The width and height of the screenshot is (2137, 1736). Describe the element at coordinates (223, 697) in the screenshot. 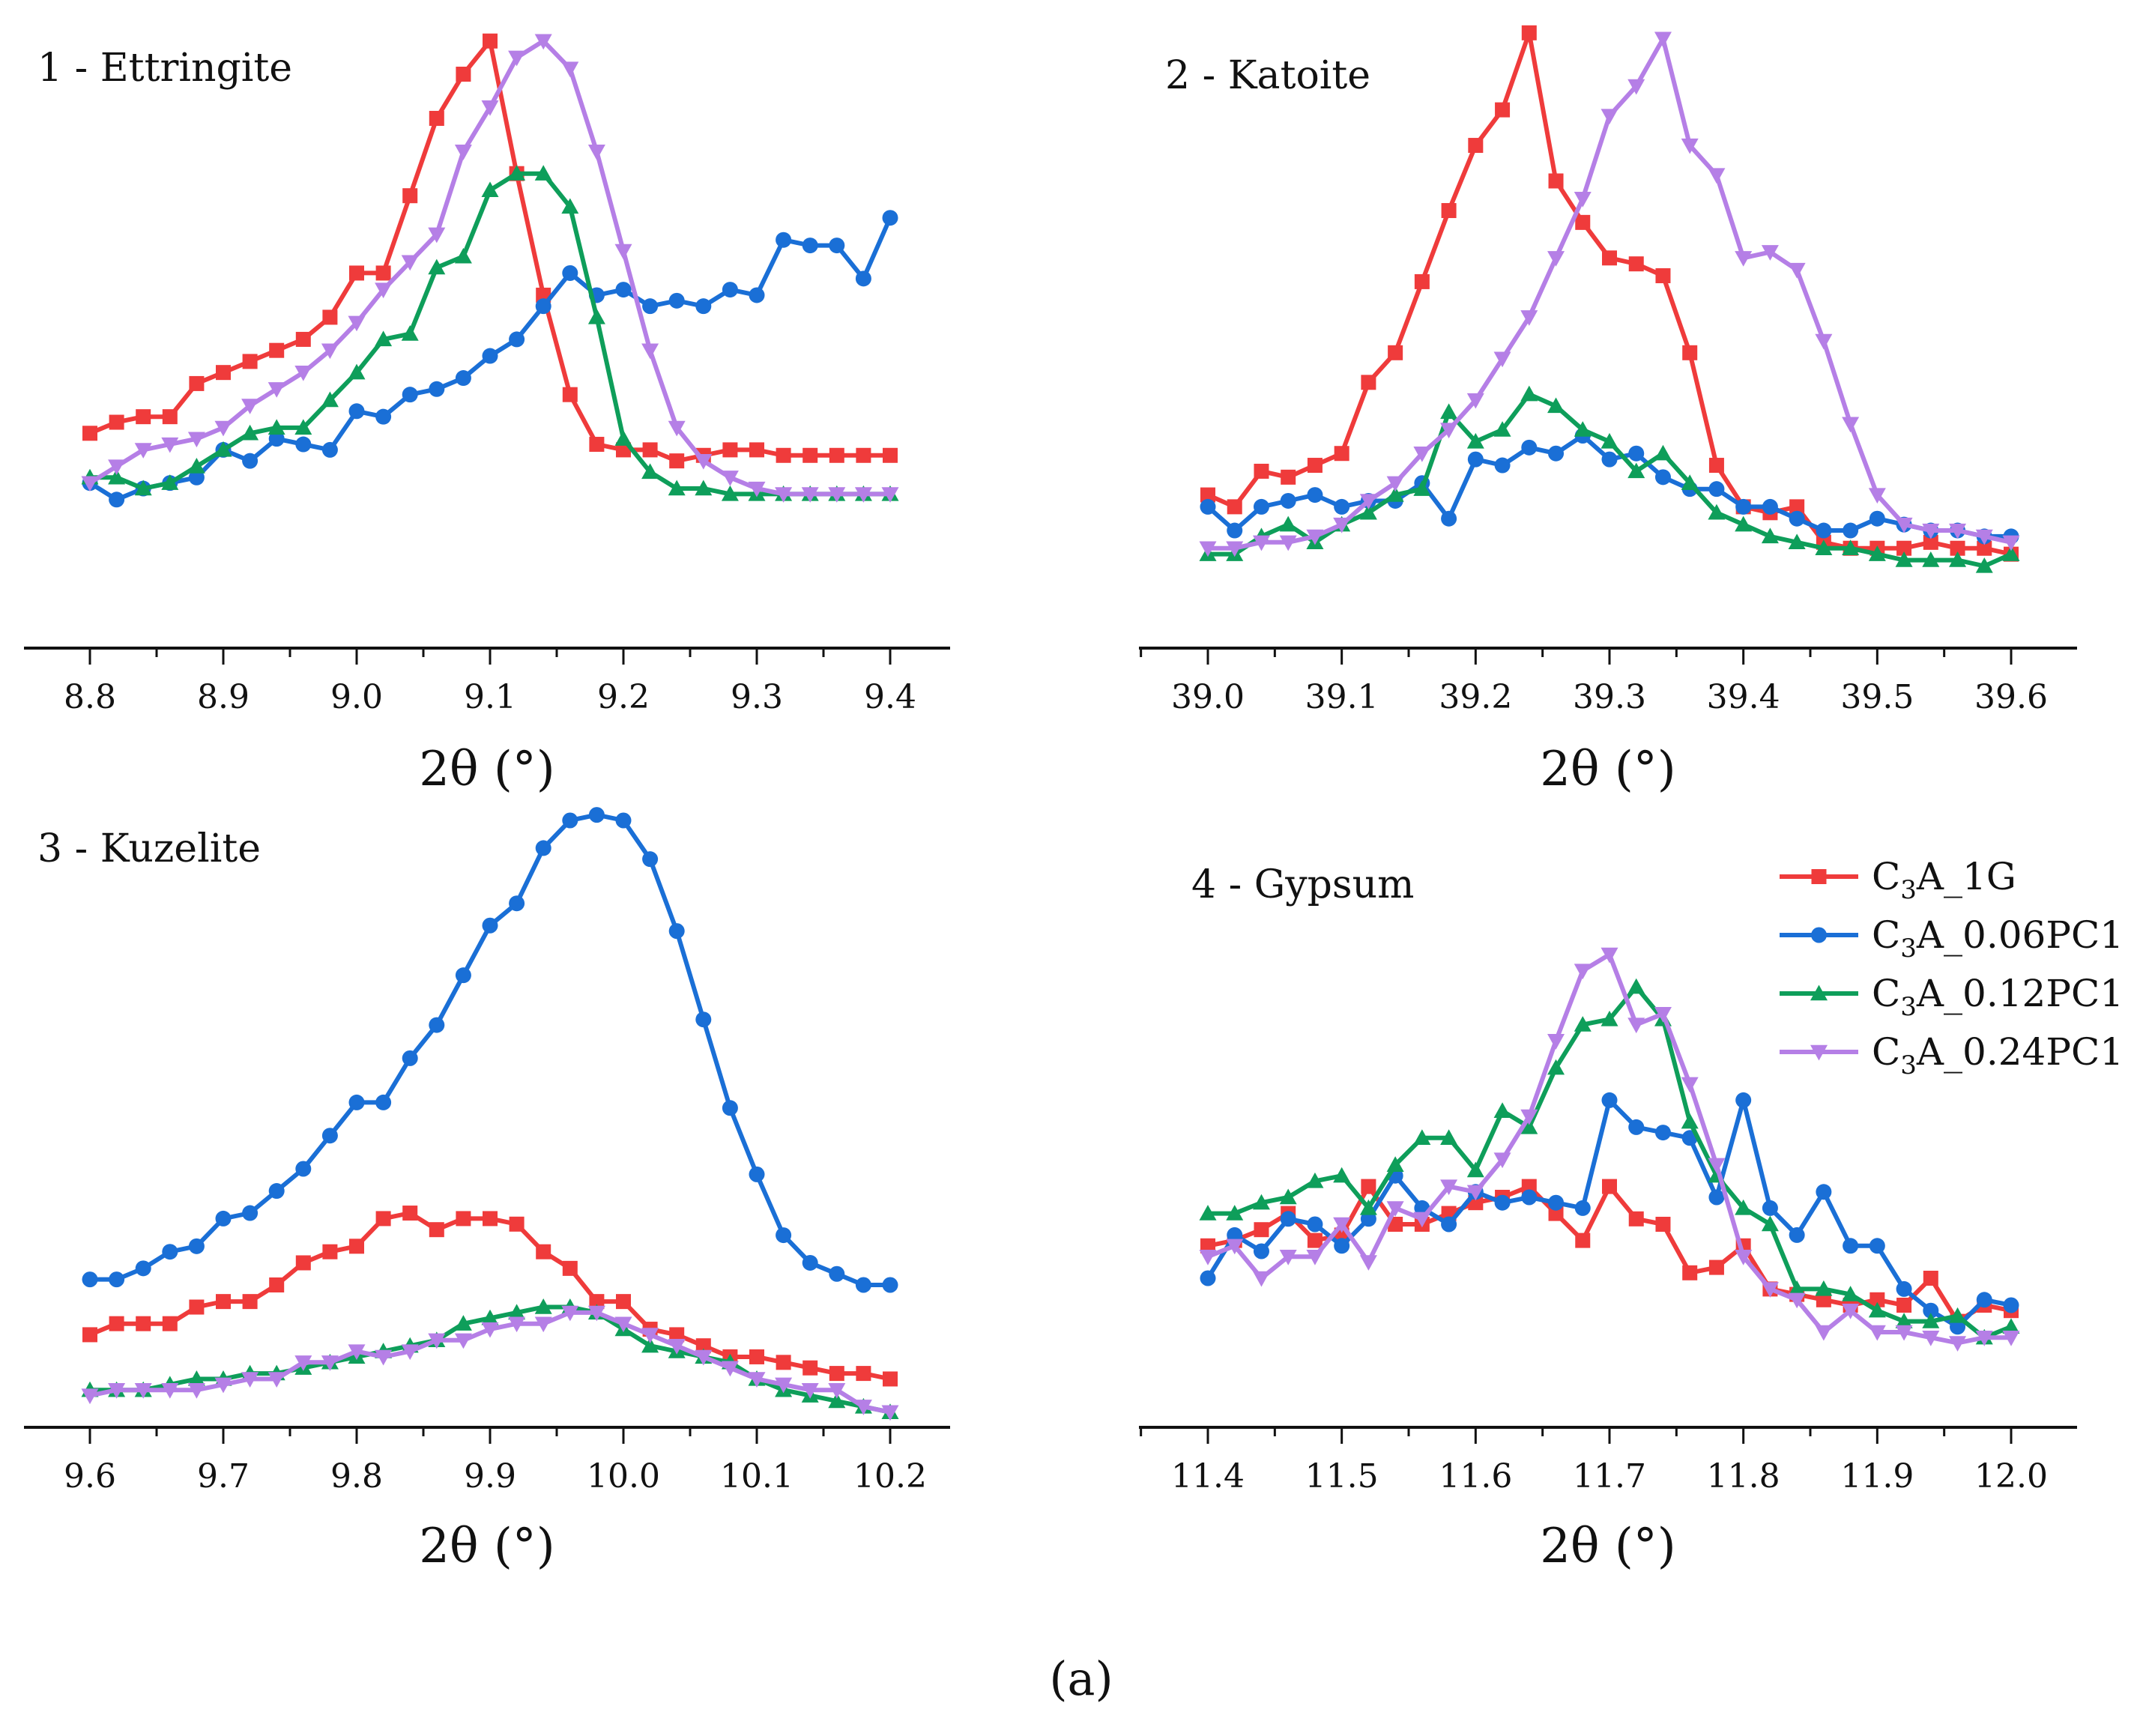

I see `x-tick-label: 8.9` at that location.